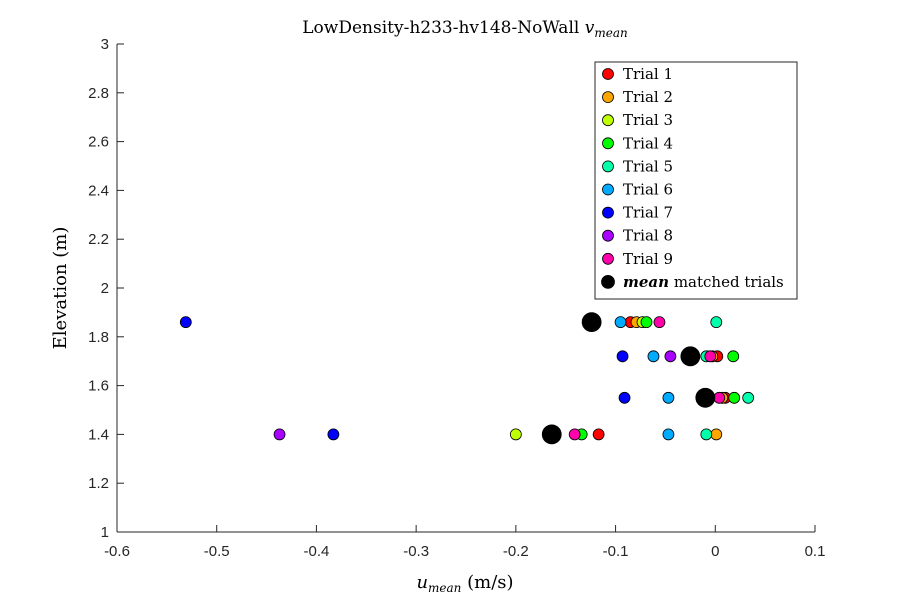 The width and height of the screenshot is (900, 600). I want to click on y-axis-label: Elevation (m), so click(60, 288).